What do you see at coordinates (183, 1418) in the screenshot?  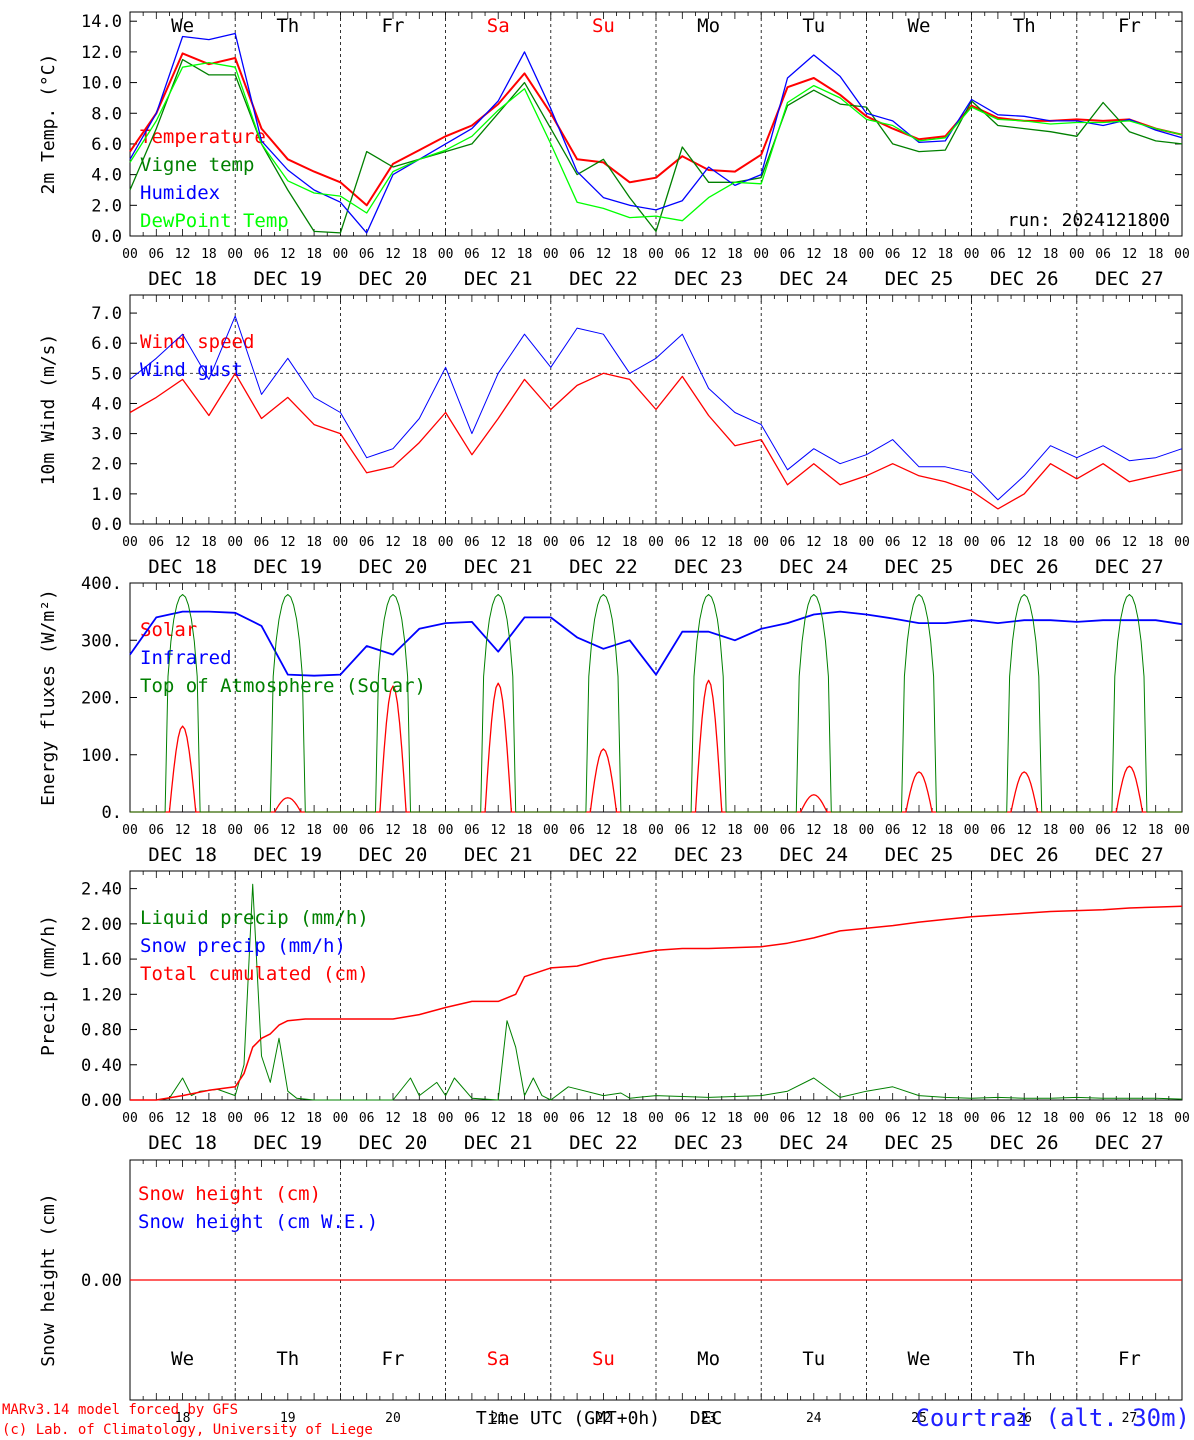 I see `day-number: 18` at bounding box center [183, 1418].